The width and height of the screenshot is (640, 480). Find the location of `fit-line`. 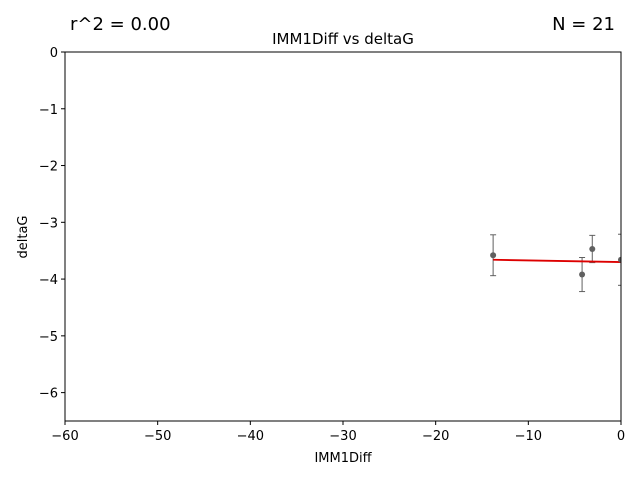

fit-line is located at coordinates (557, 260).